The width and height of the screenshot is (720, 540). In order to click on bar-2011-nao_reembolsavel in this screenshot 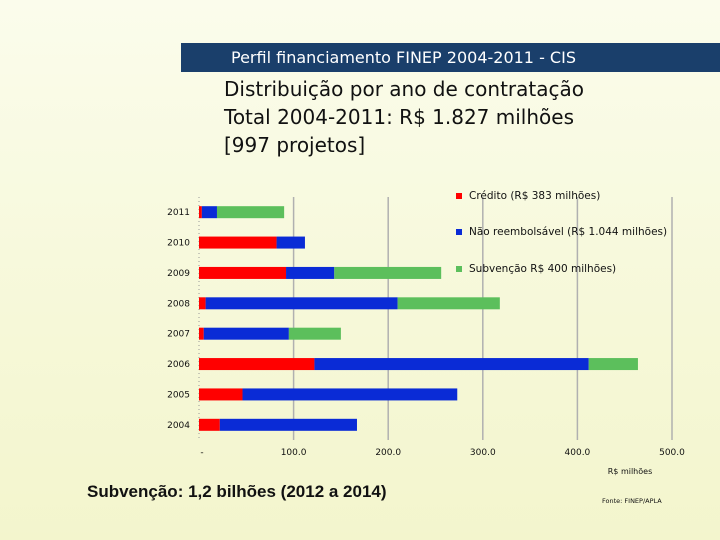, I will do `click(209, 212)`.